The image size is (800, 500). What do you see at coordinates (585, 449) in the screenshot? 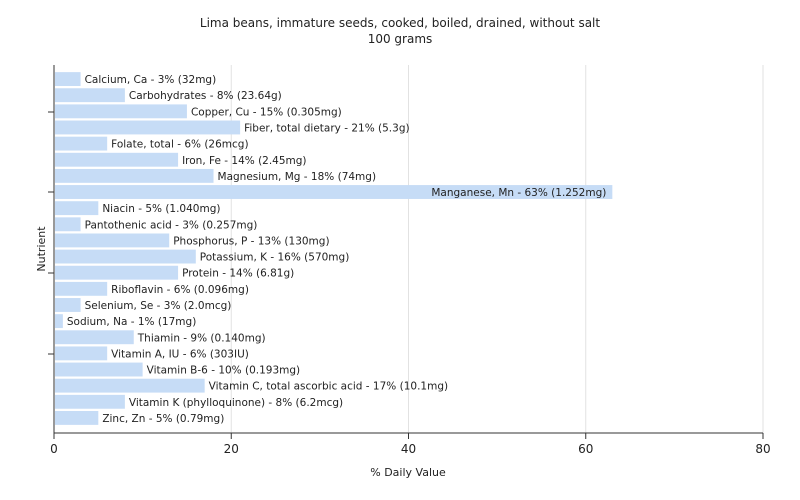
I see `x-tick-label: 60` at bounding box center [585, 449].